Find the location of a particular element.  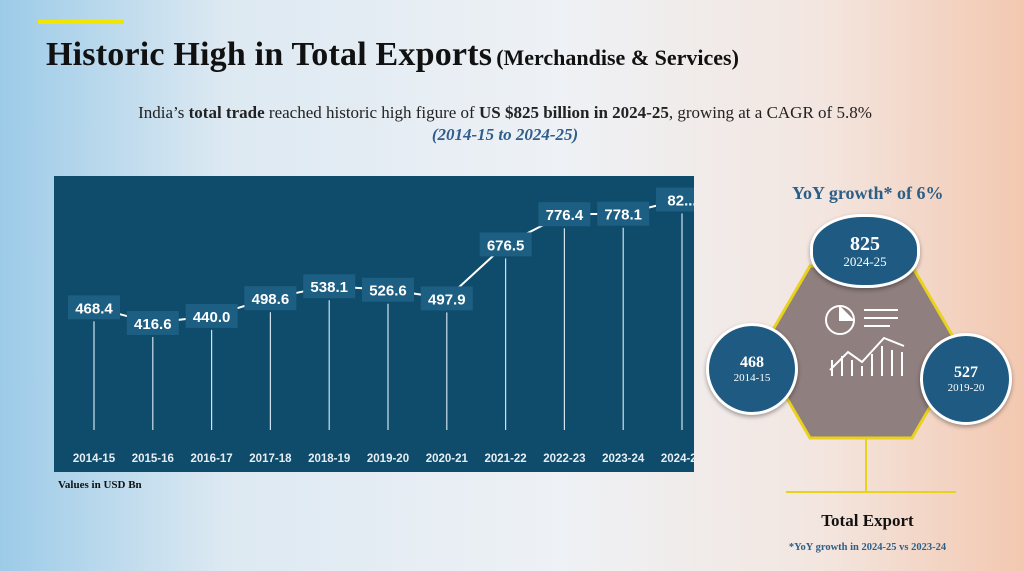

circle-2024-25: 825 2024-25 is located at coordinates (865, 251).